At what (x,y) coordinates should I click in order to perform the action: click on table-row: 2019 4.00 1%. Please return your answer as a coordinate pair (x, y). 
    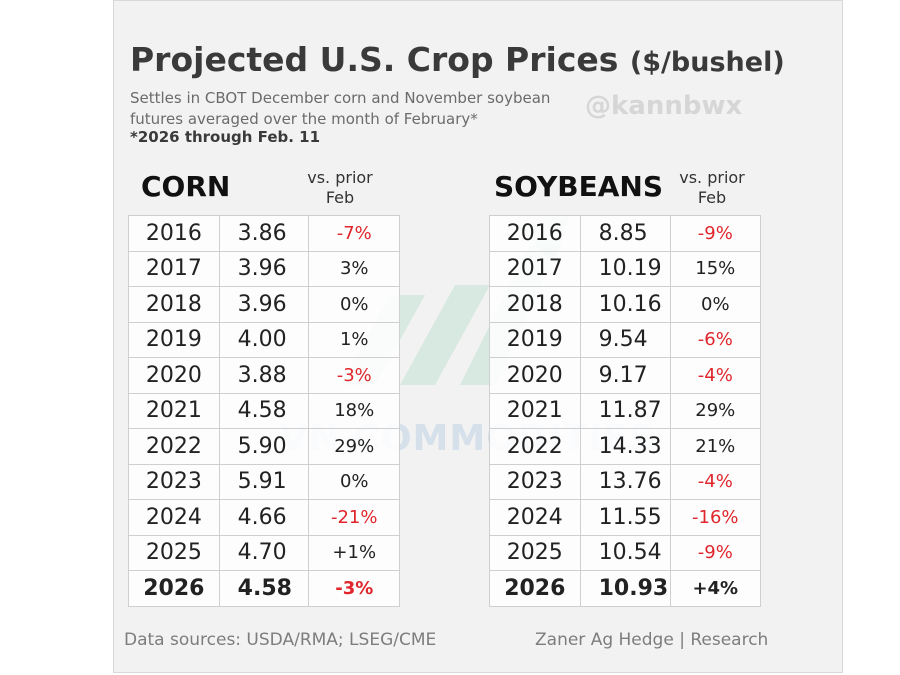
    Looking at the image, I should click on (264, 339).